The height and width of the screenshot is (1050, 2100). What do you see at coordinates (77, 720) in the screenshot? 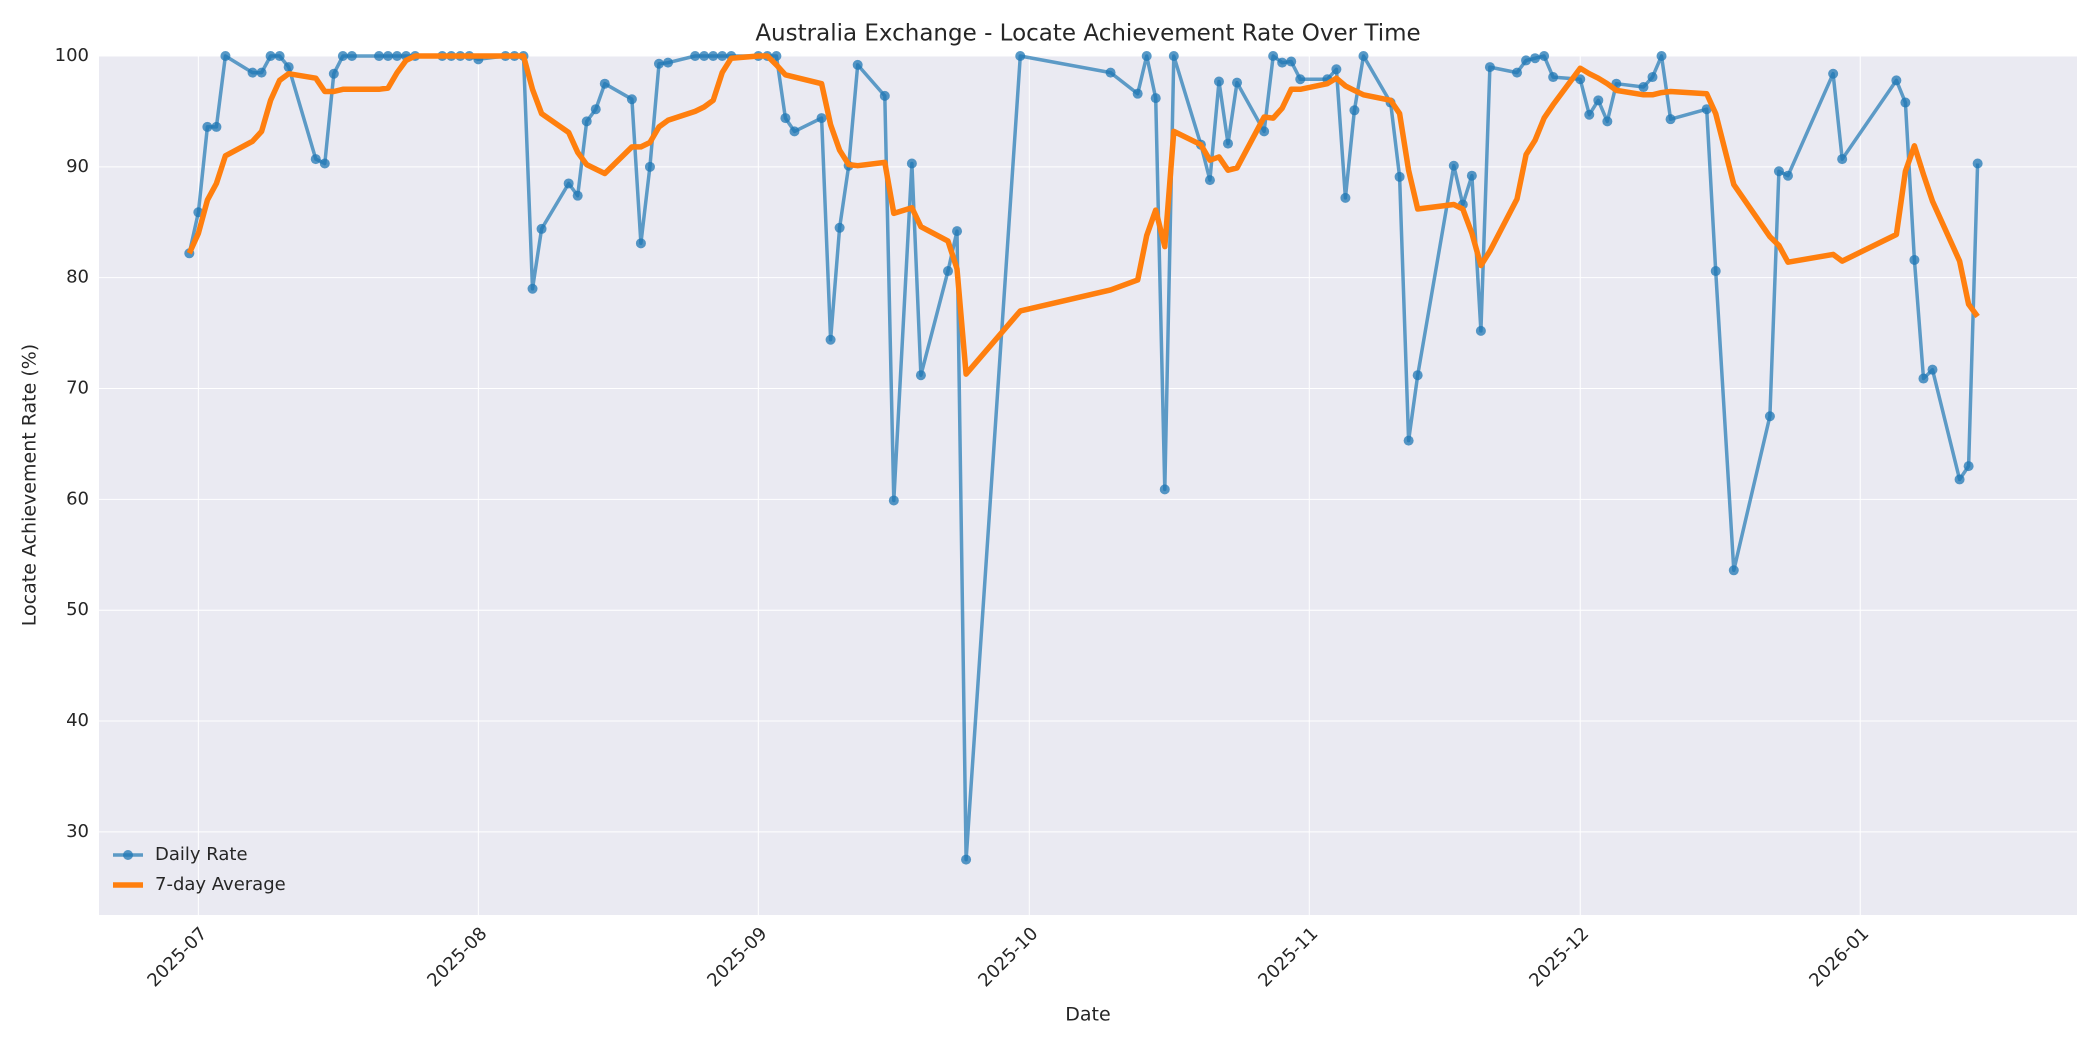
I see `y-tick-label: 40` at bounding box center [77, 720].